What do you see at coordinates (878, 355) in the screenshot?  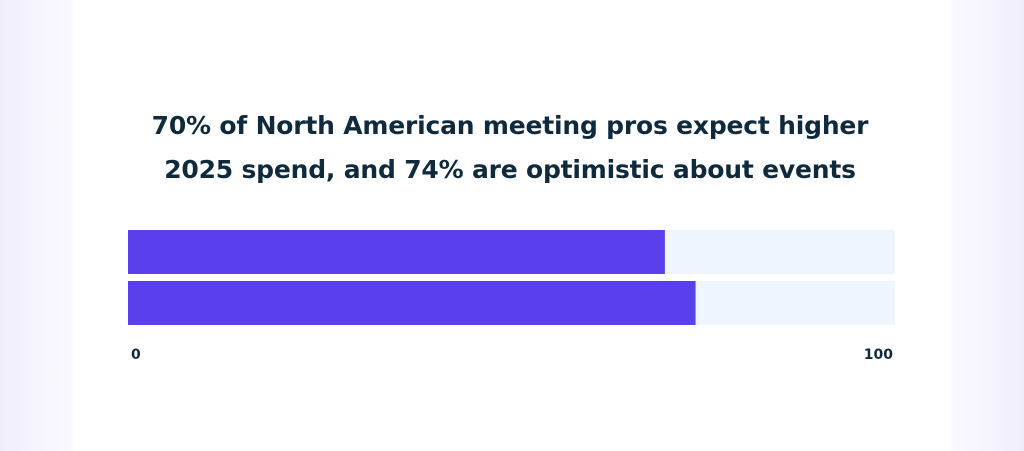 I see `x-tick-label: 100` at bounding box center [878, 355].